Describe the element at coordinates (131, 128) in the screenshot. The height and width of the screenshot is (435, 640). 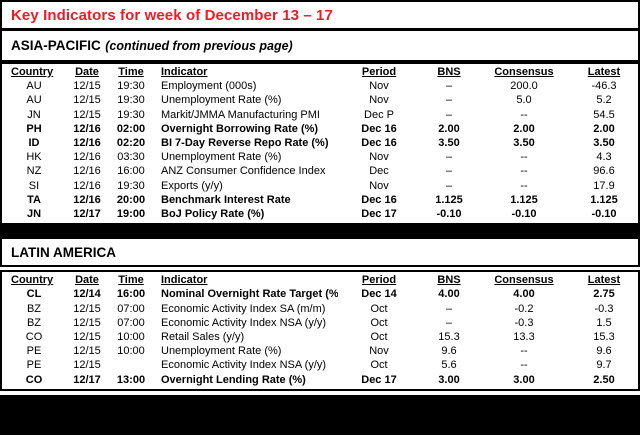
I see `cell-time: 02:00` at that location.